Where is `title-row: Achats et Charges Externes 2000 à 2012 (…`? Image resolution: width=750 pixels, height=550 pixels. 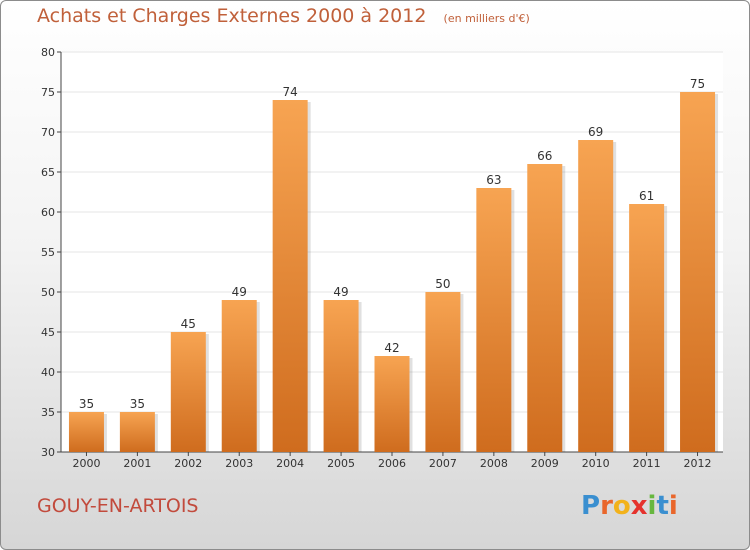 title-row: Achats et Charges Externes 2000 à 2012 (… is located at coordinates (283, 16).